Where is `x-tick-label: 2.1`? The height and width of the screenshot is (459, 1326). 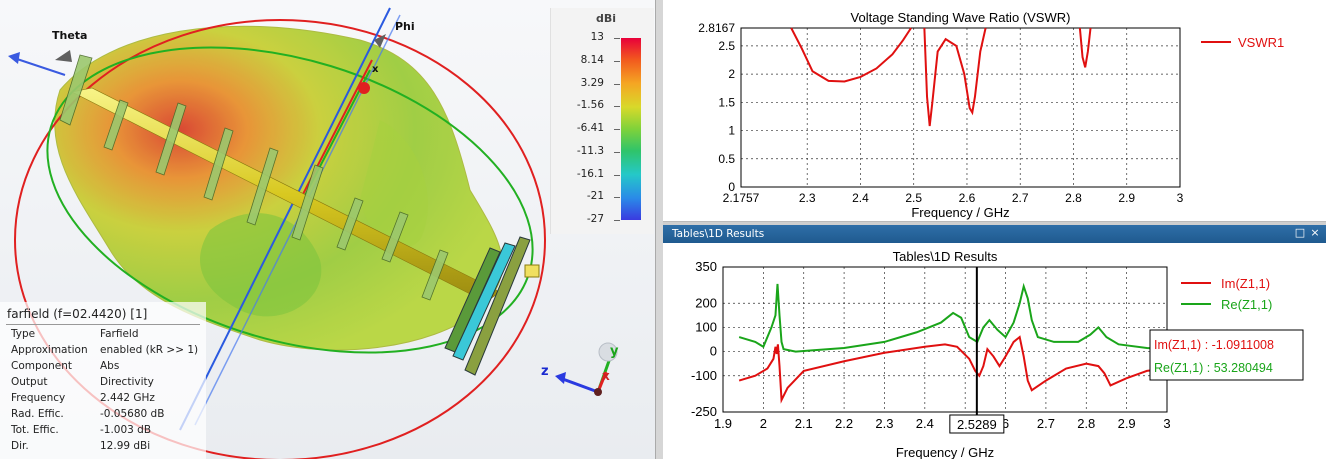
x-tick-label: 2.1 is located at coordinates (804, 423).